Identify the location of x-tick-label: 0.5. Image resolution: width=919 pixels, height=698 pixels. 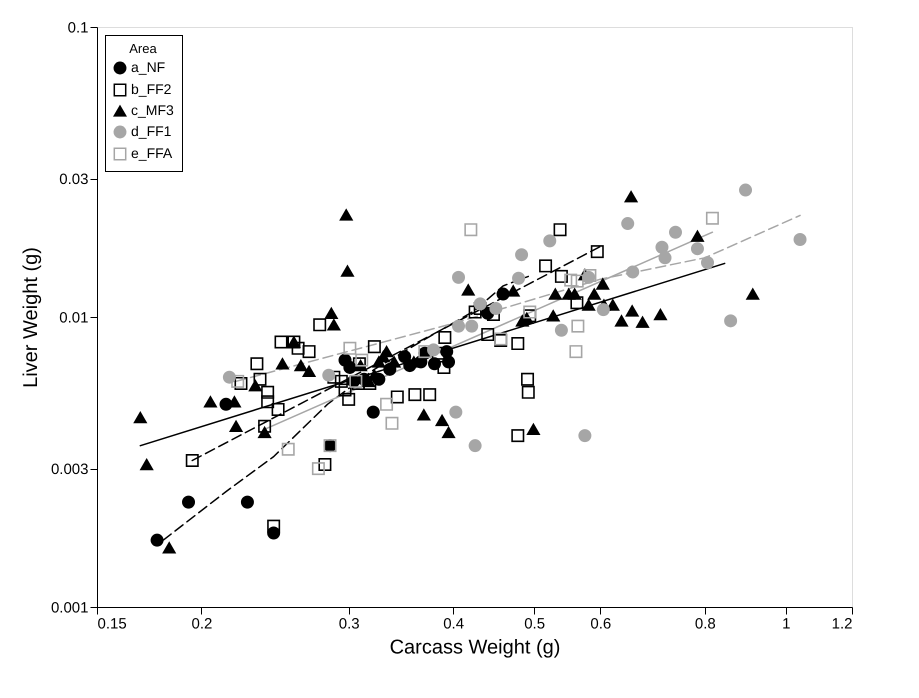
(535, 624).